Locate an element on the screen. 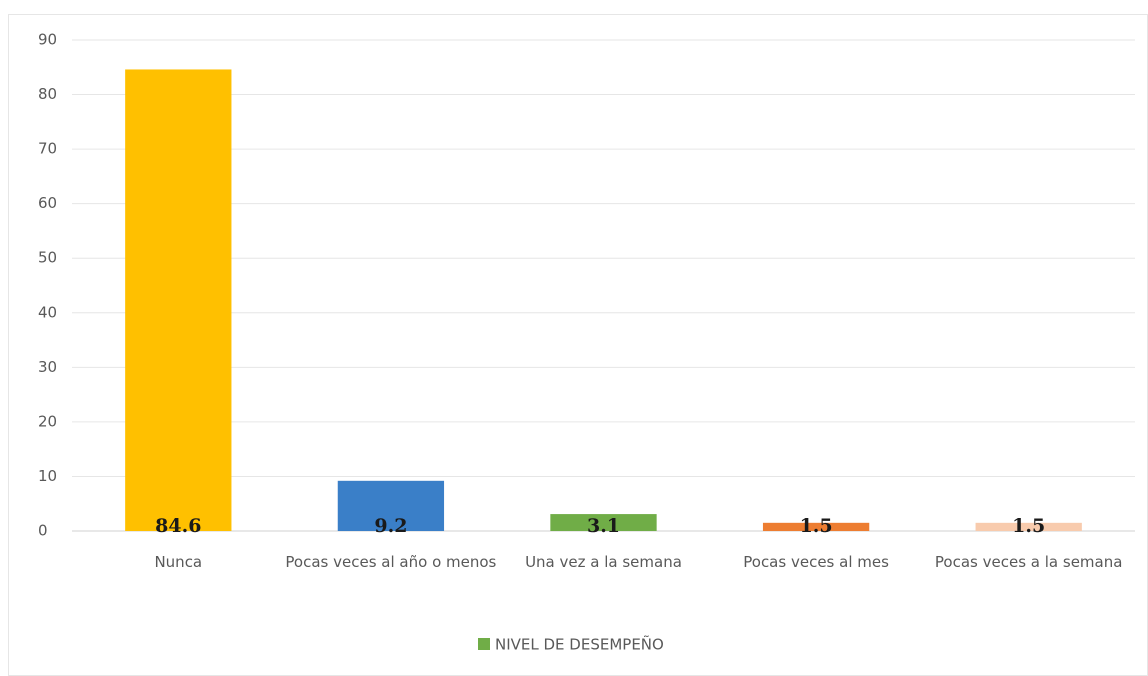 This screenshot has width=1148, height=676. value-label: 84.6 is located at coordinates (178, 526).